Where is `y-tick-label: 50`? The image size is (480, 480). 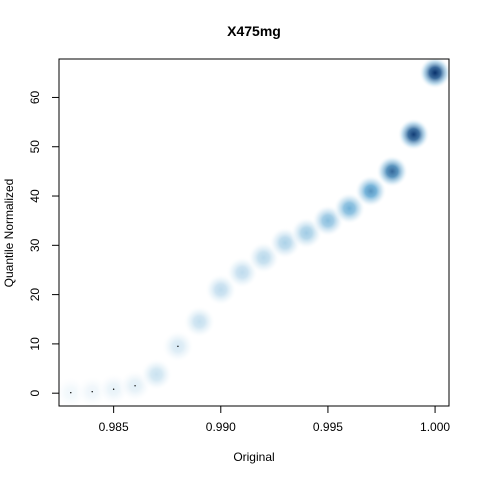
y-tick-label: 50 is located at coordinates (35, 147).